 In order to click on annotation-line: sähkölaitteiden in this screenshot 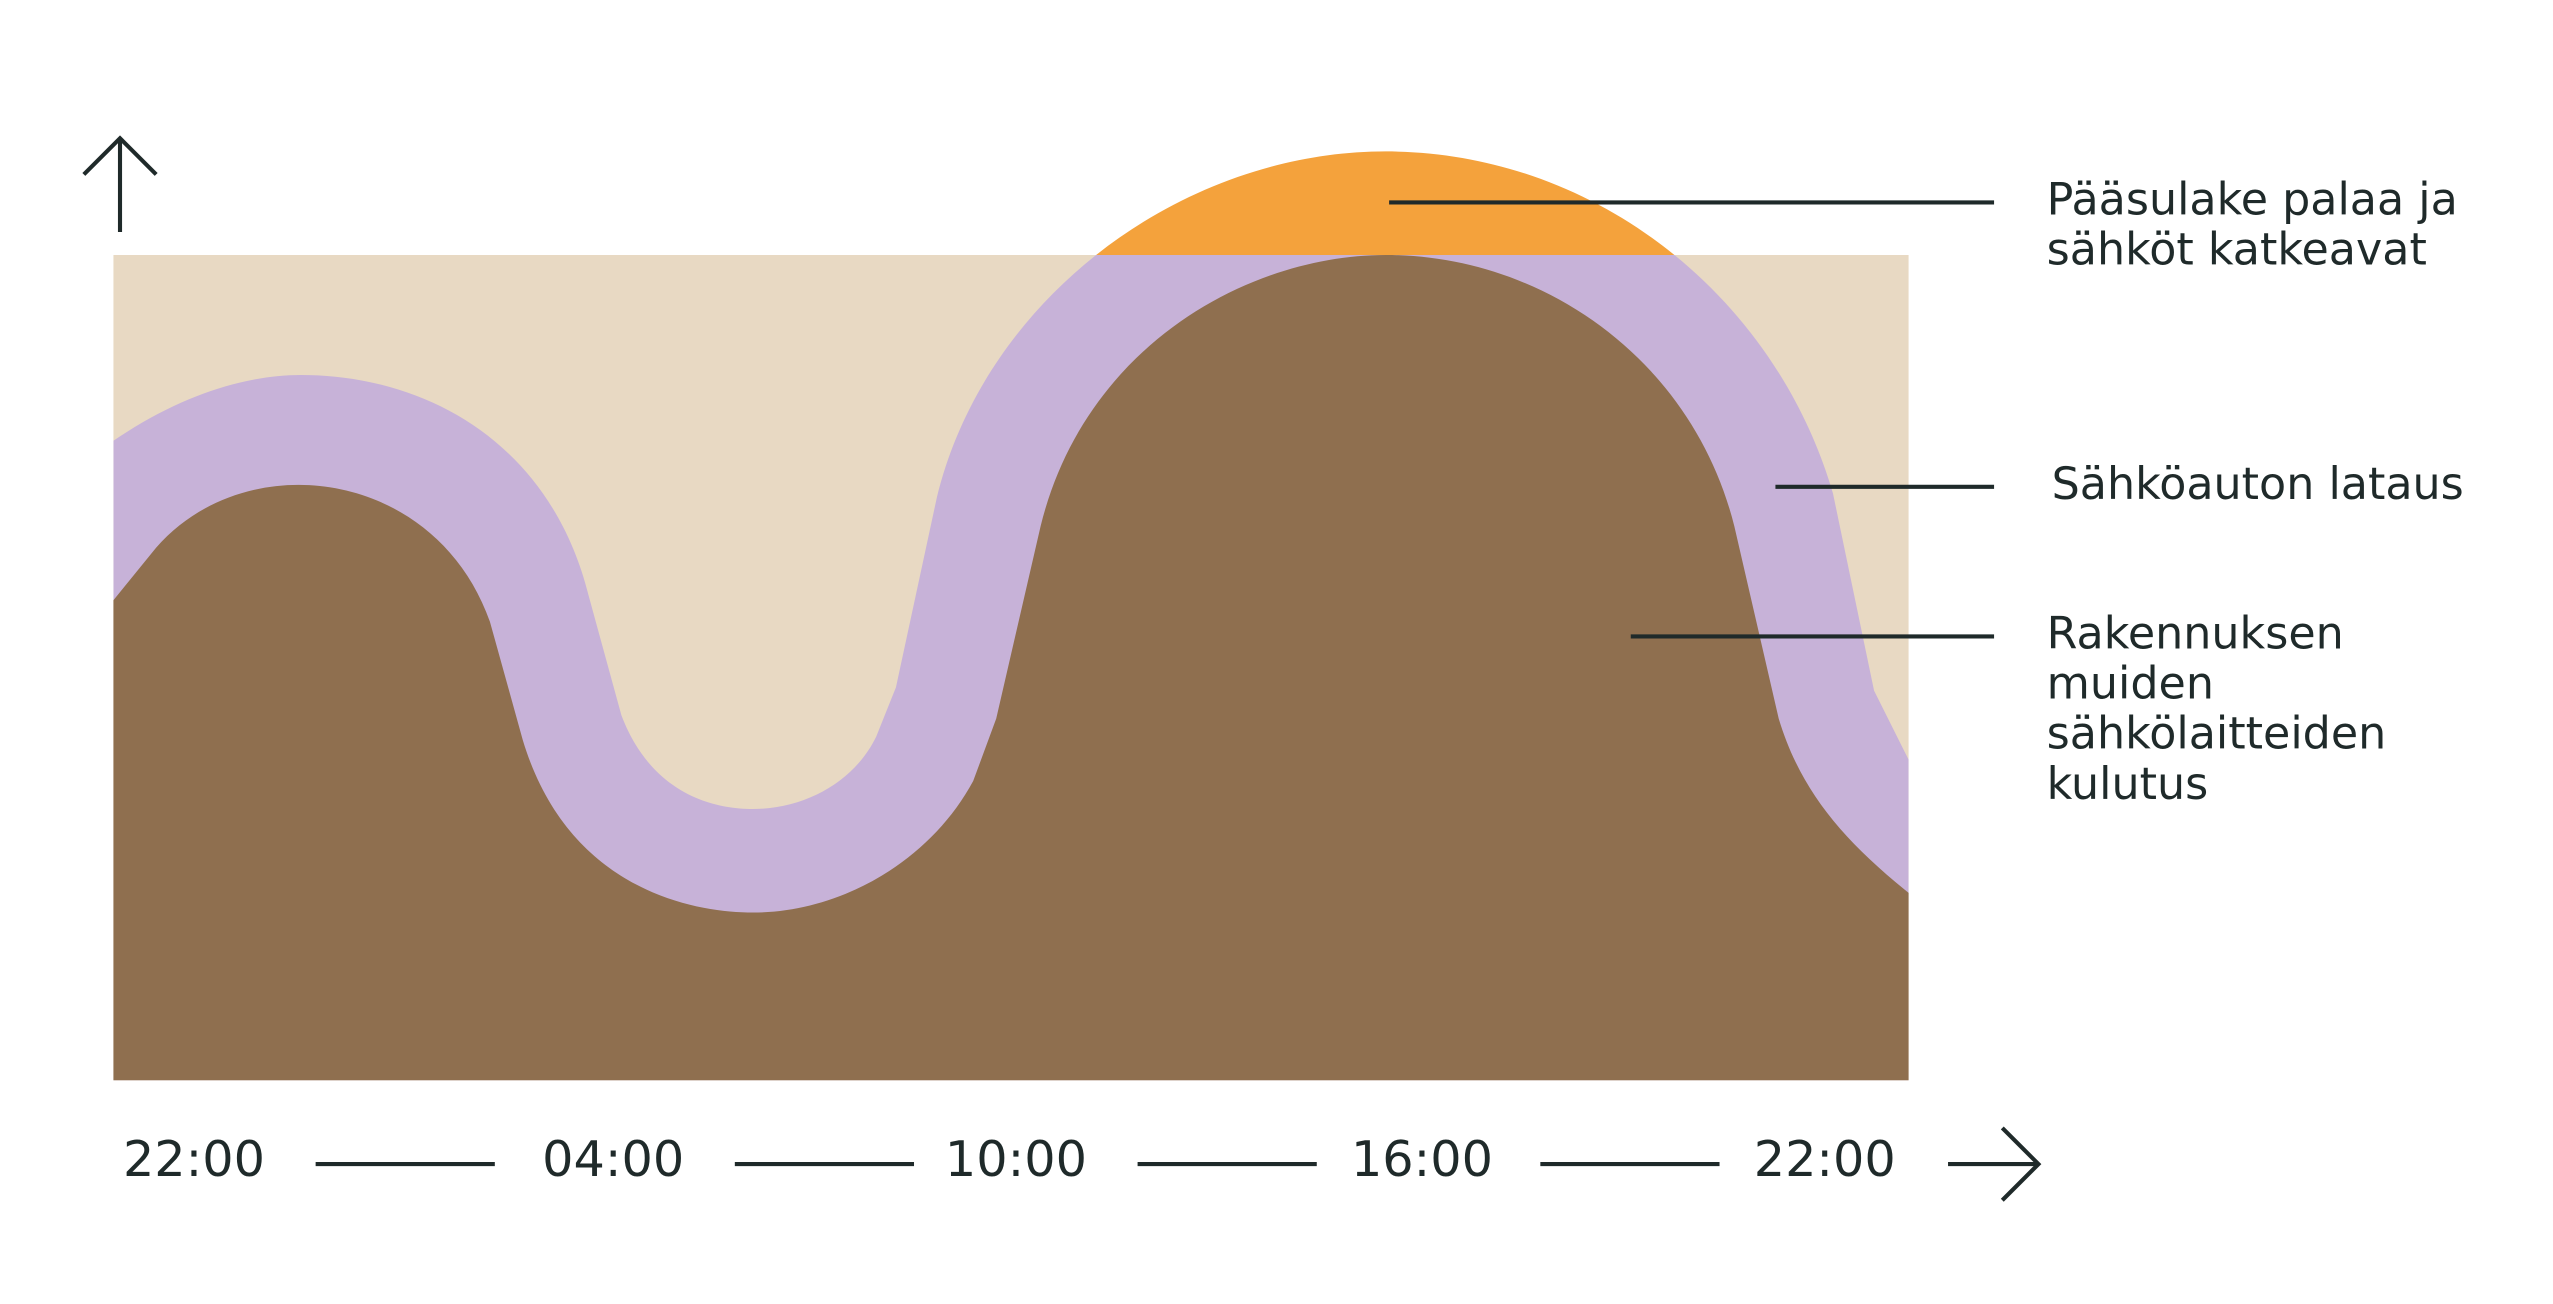, I will do `click(2217, 734)`.